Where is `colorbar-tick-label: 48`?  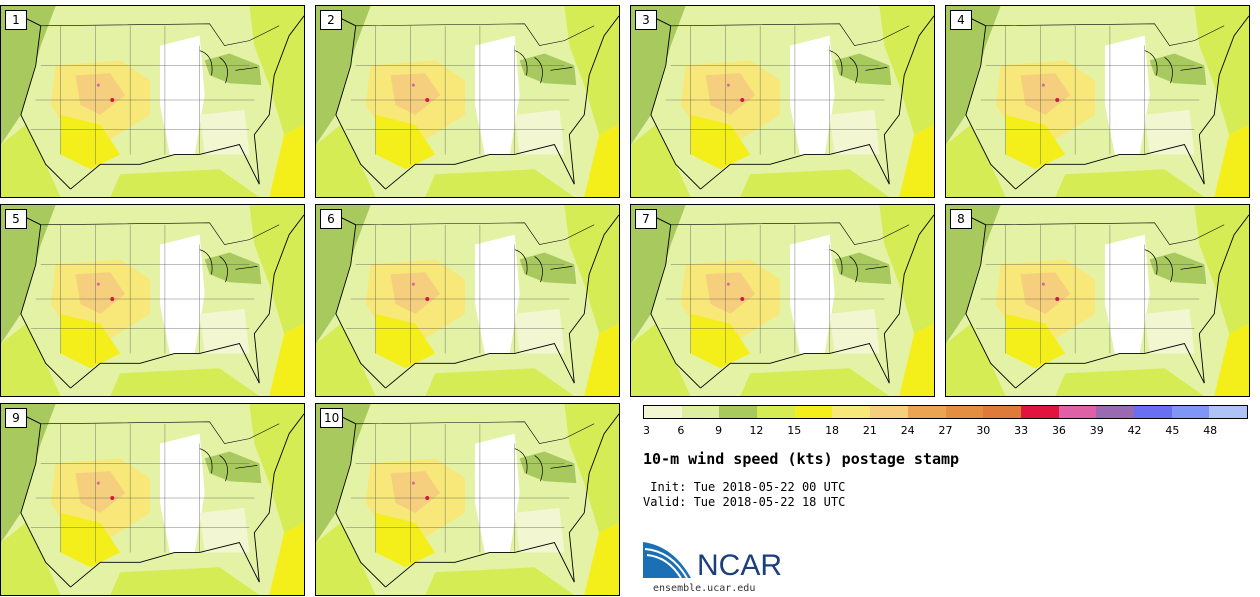
colorbar-tick-label: 48 is located at coordinates (1210, 430).